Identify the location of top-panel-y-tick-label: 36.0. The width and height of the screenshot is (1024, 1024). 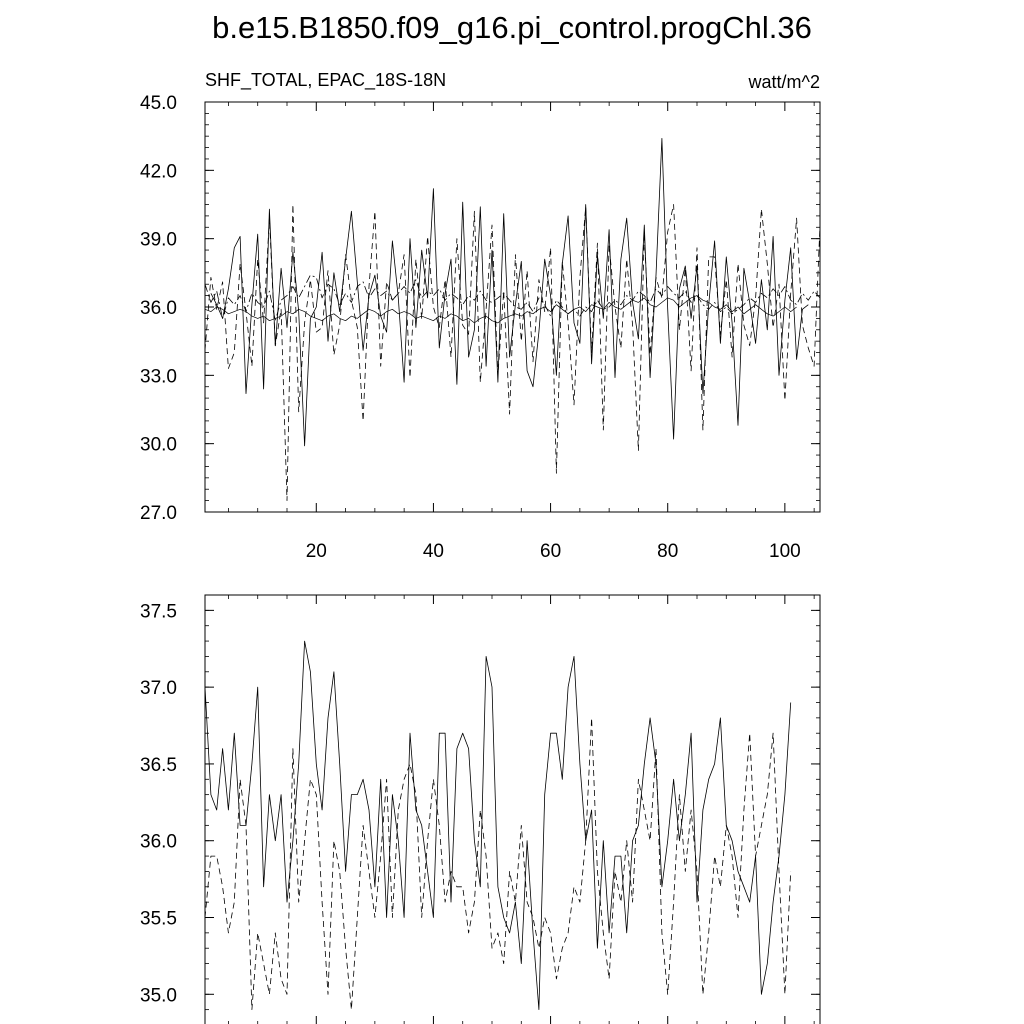
(158, 308).